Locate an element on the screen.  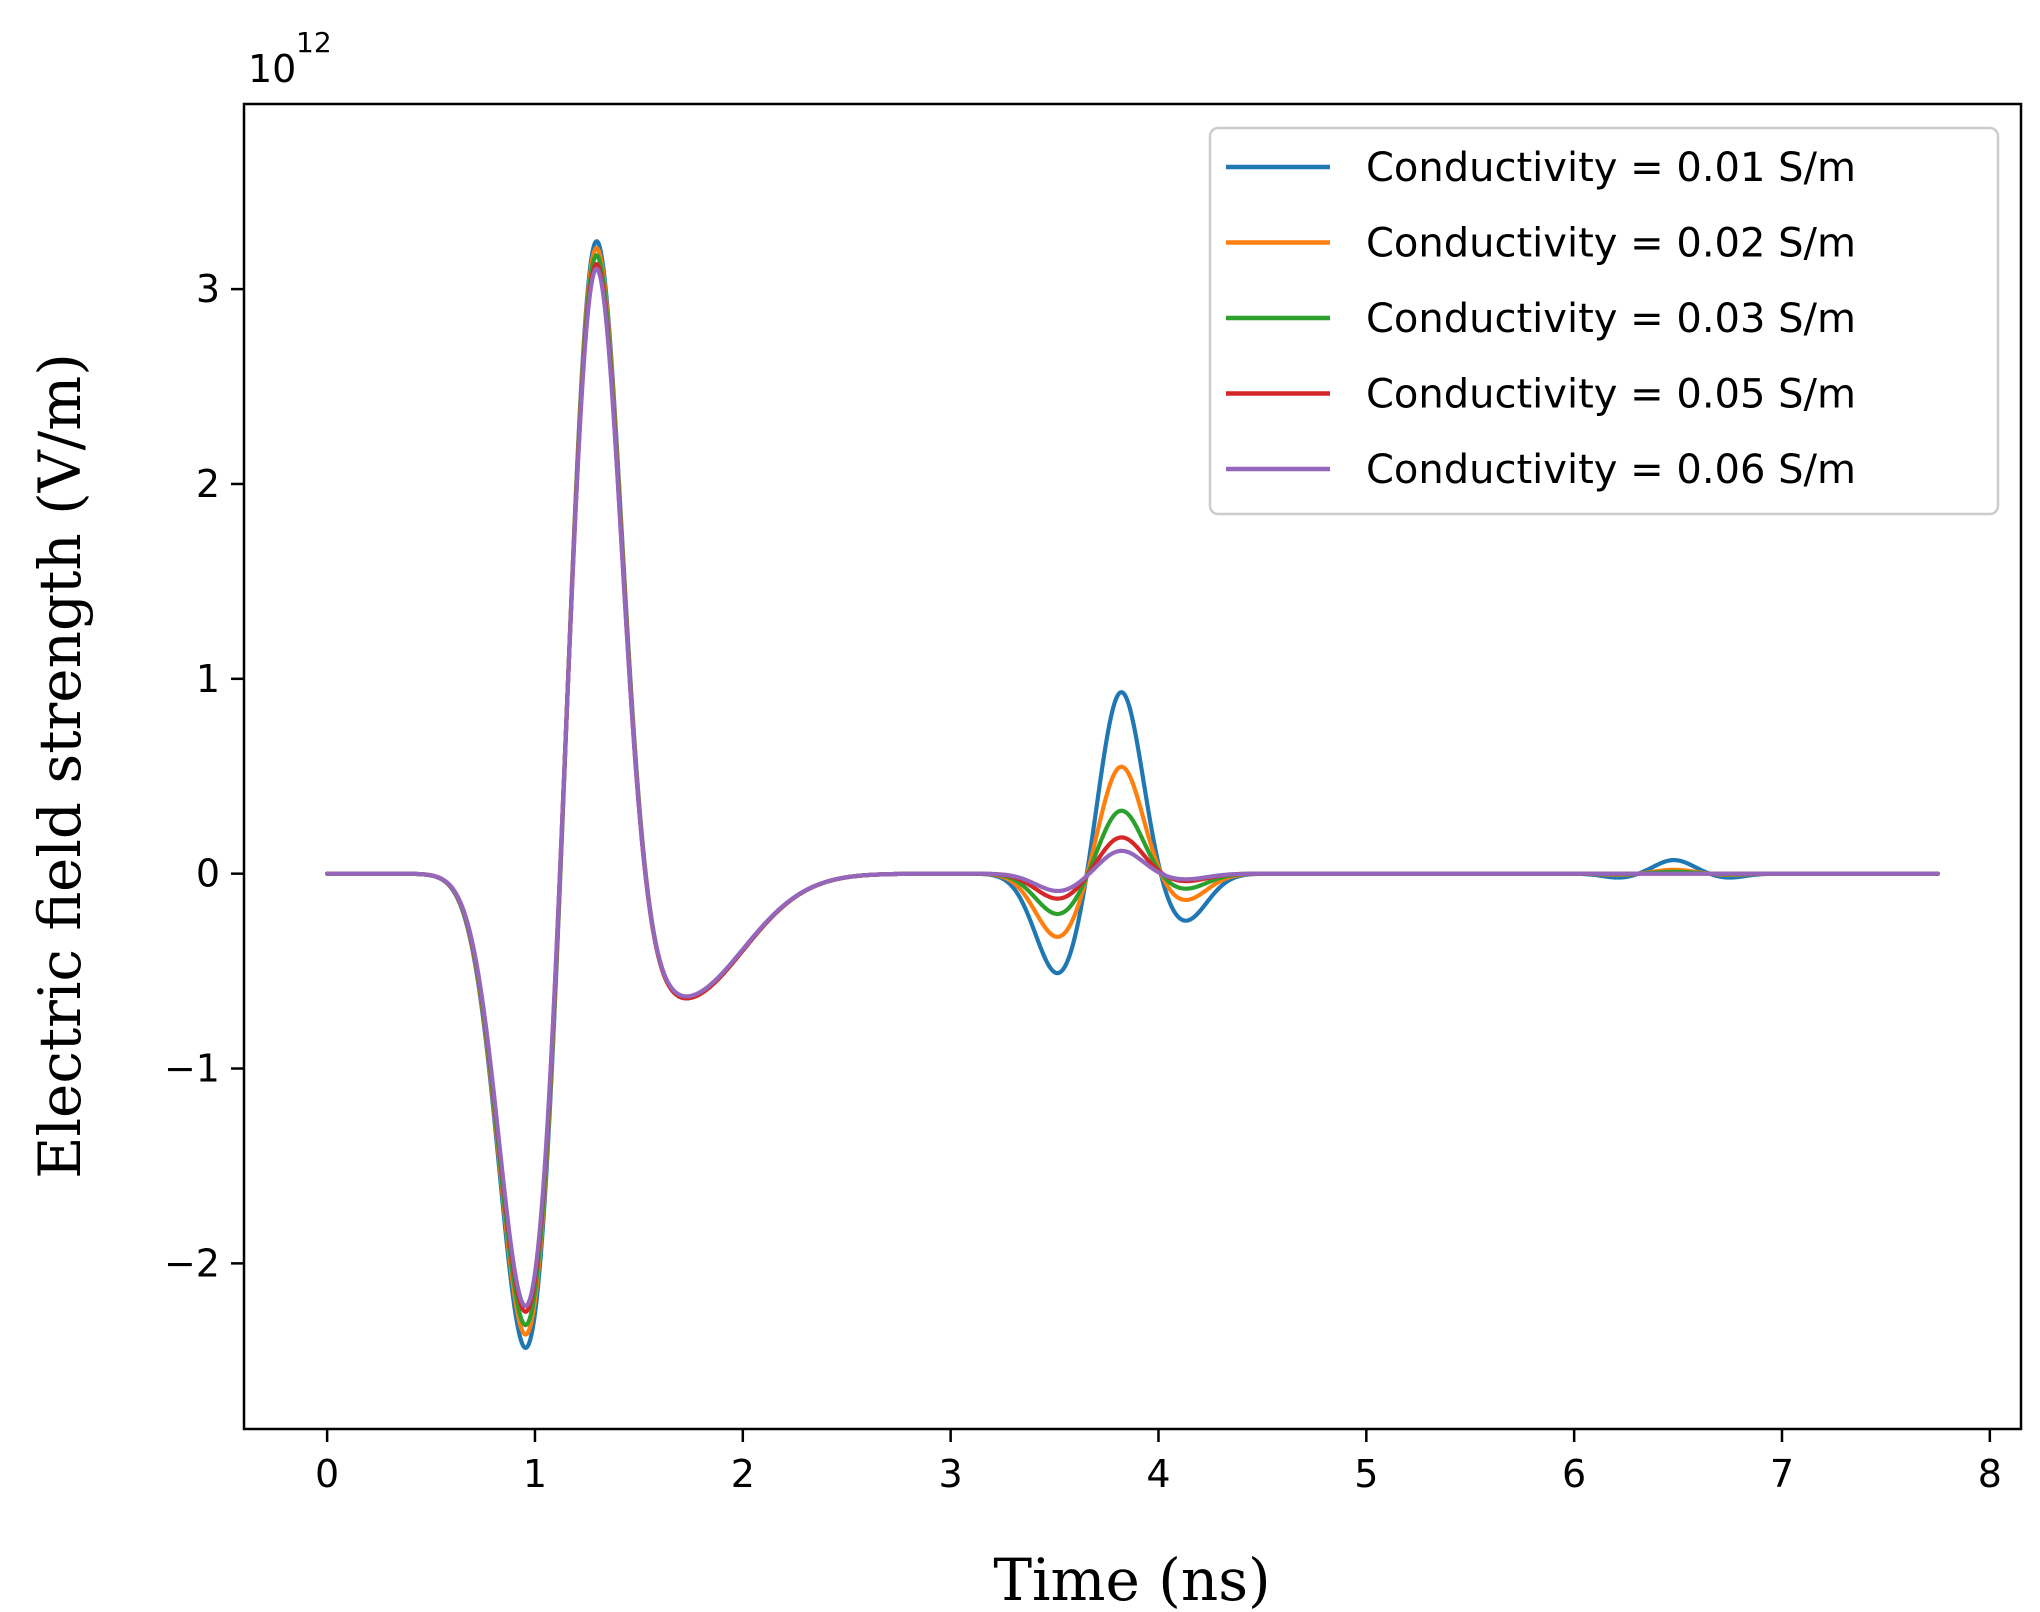
x-tick-label: 2 is located at coordinates (743, 1474).